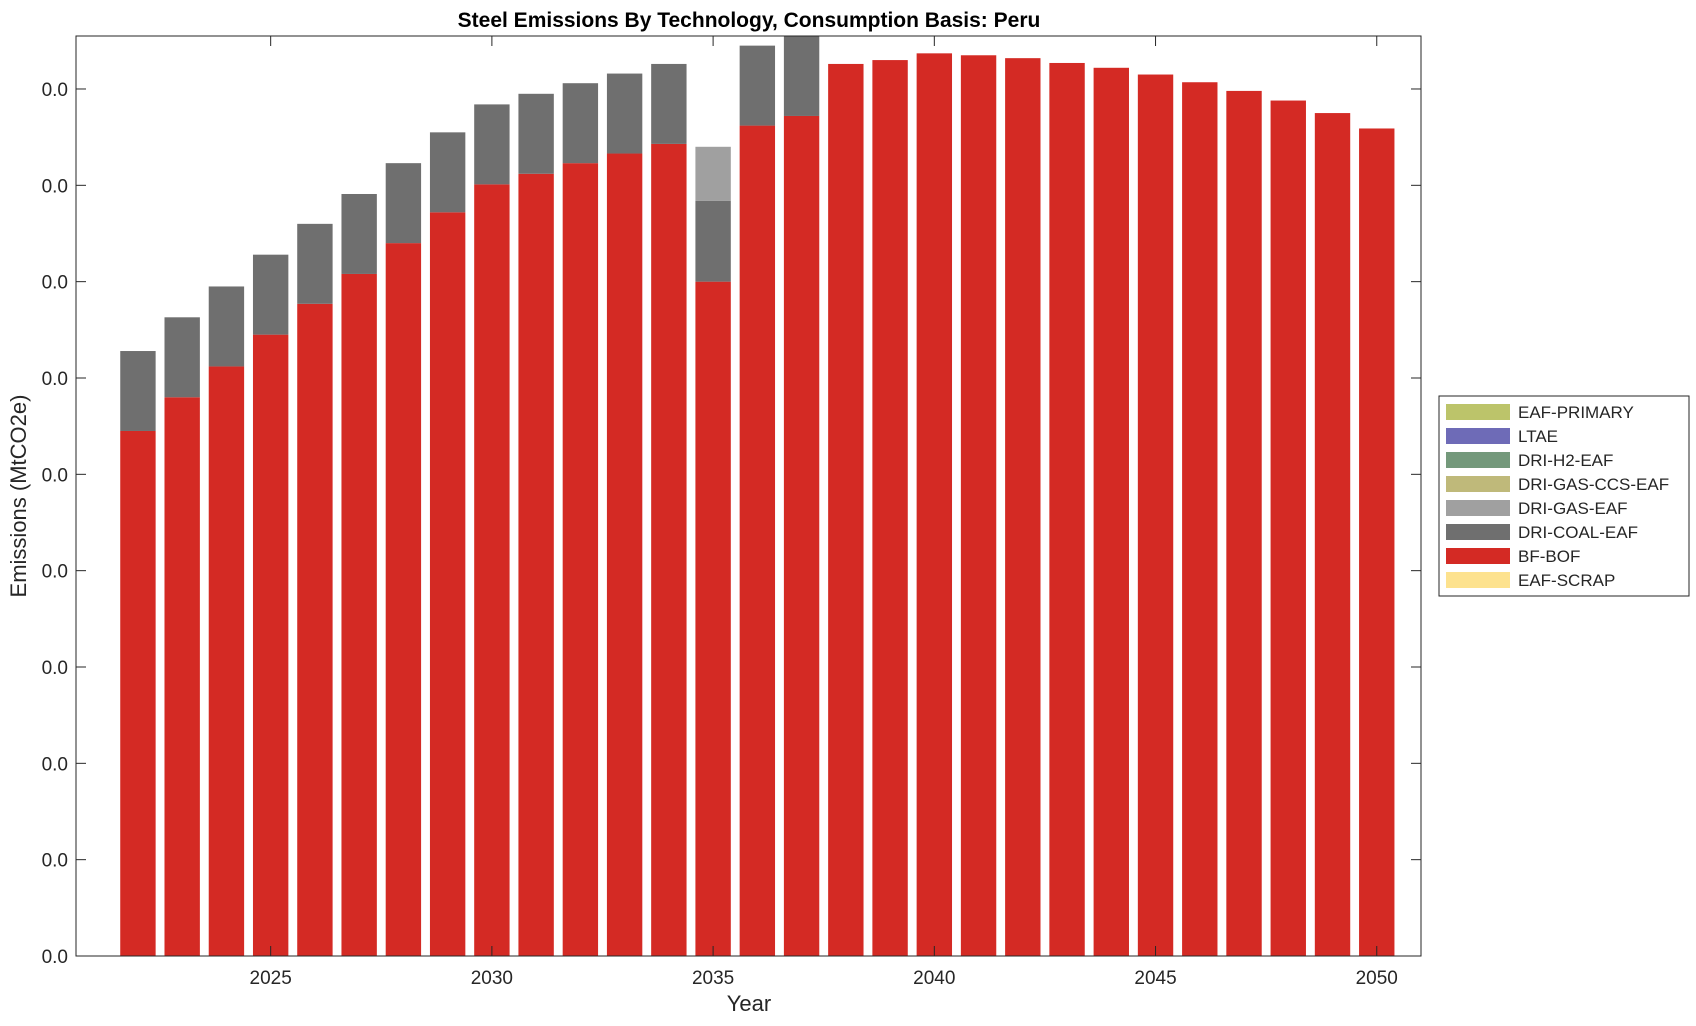 This screenshot has height=1026, width=1696. What do you see at coordinates (1067, 509) in the screenshot?
I see `bar-bf-bof-2043` at bounding box center [1067, 509].